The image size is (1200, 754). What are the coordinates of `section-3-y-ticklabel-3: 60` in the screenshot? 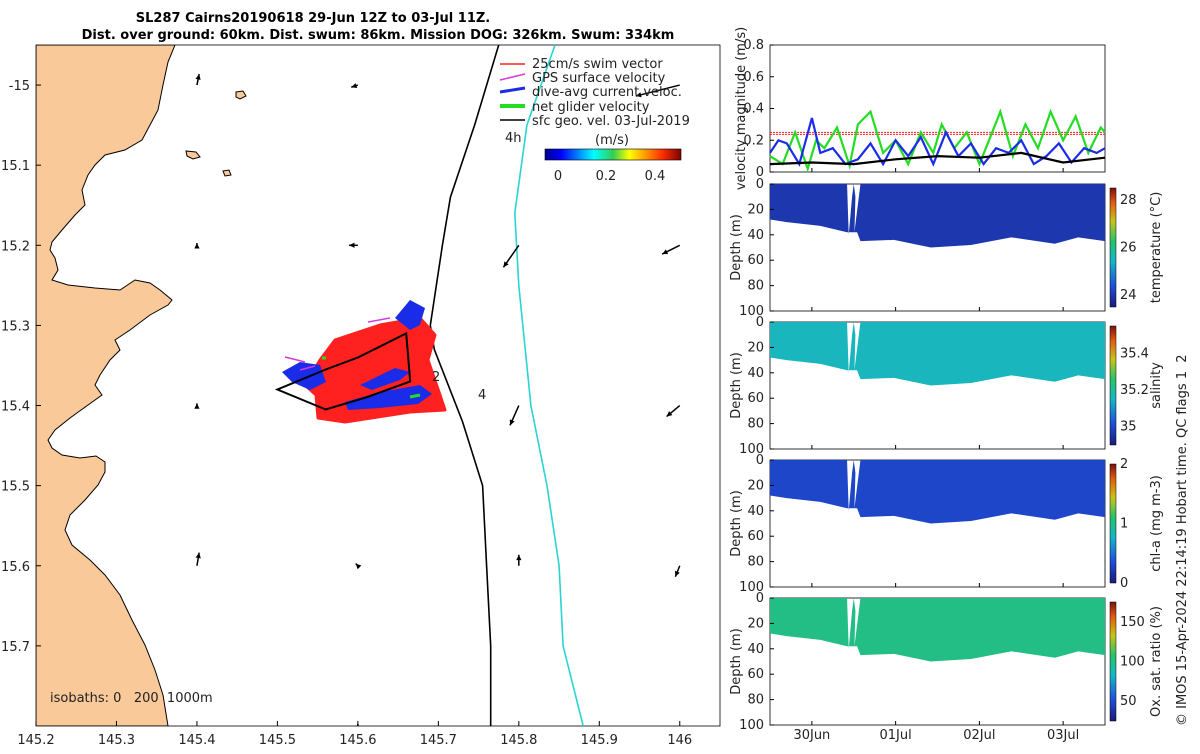 It's located at (755, 674).